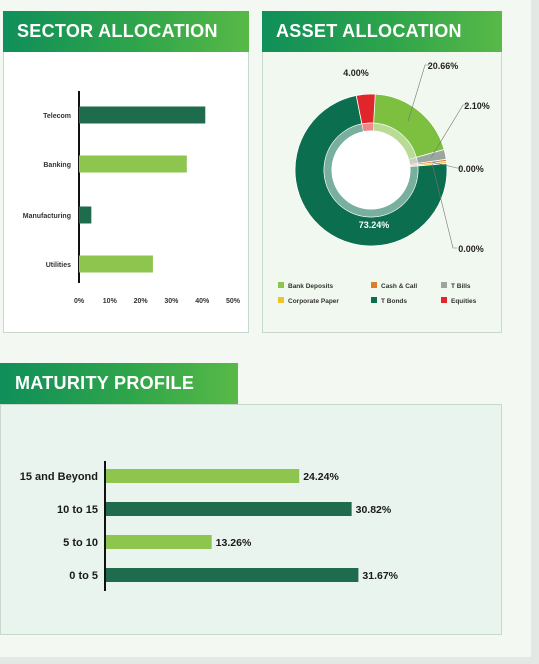 Image resolution: width=539 pixels, height=664 pixels. Describe the element at coordinates (79, 301) in the screenshot. I see `sector-tick-label-0: 0%` at that location.